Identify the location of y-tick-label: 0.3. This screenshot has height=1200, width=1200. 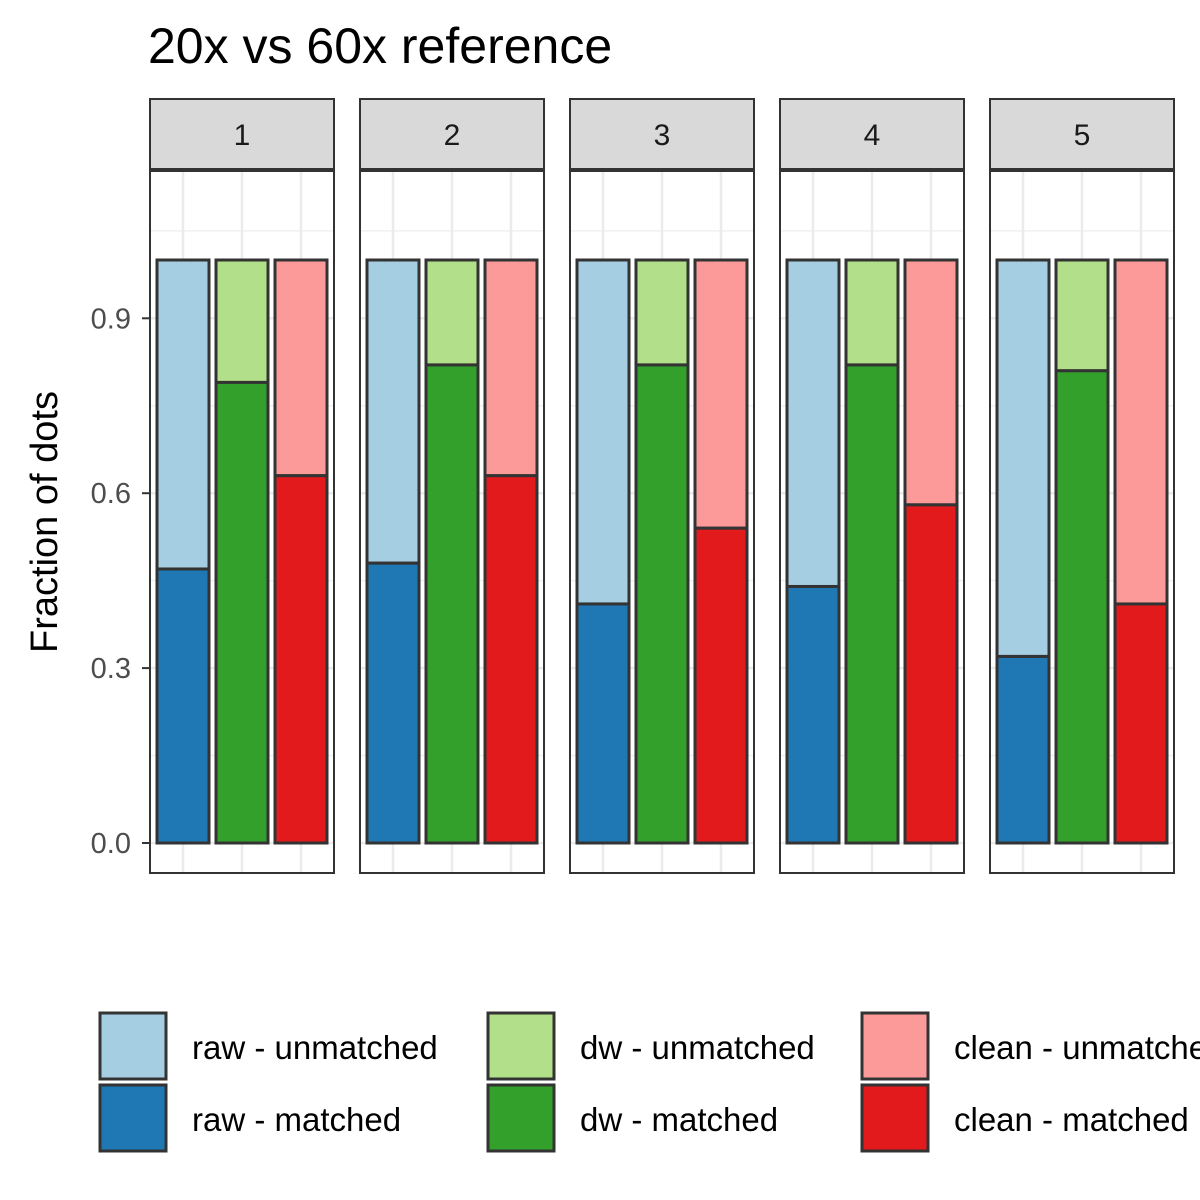
(111, 669).